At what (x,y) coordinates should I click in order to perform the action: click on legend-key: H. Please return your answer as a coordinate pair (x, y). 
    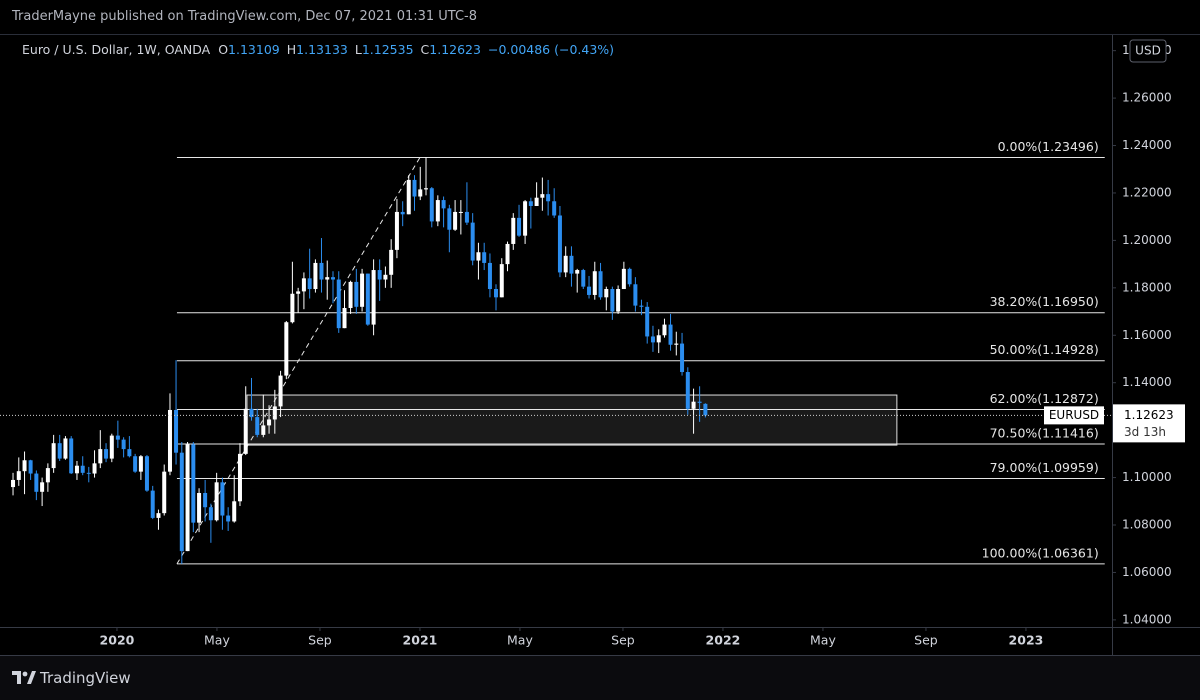
    Looking at the image, I should click on (291, 49).